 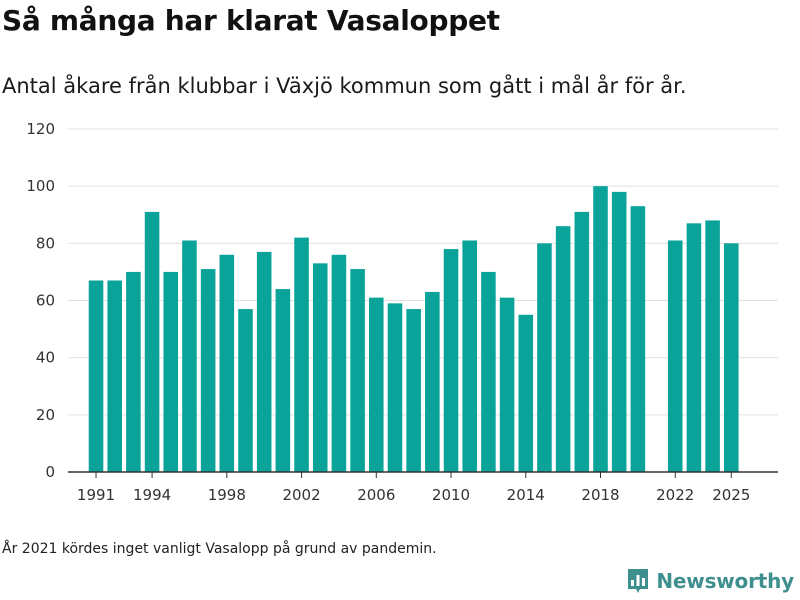 What do you see at coordinates (301, 495) in the screenshot?
I see `x-tick-label: 2002` at bounding box center [301, 495].